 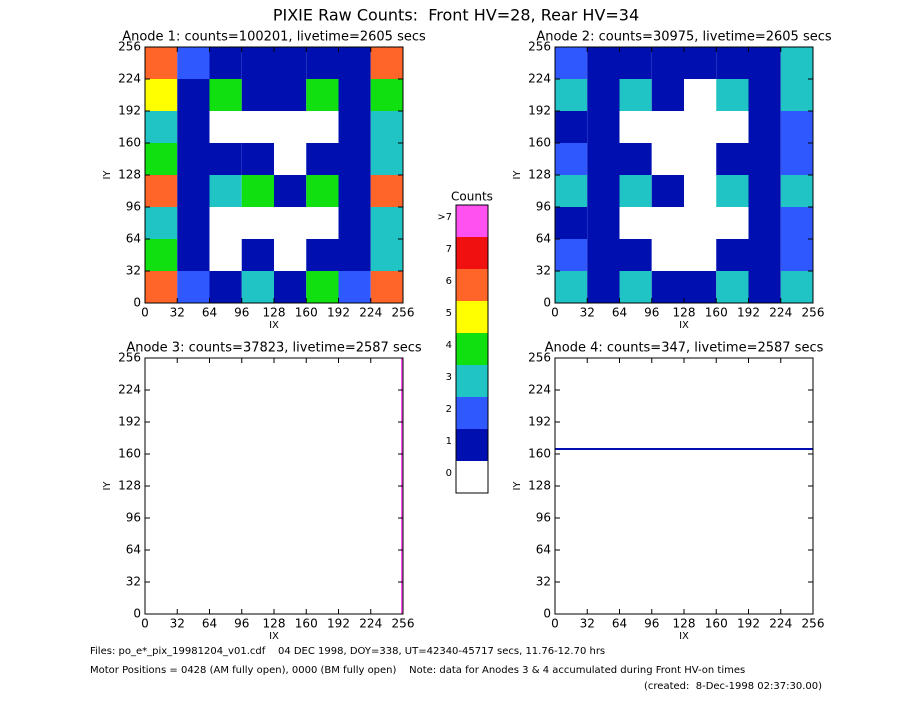 What do you see at coordinates (449, 409) in the screenshot?
I see `colorbar-label: 2` at bounding box center [449, 409].